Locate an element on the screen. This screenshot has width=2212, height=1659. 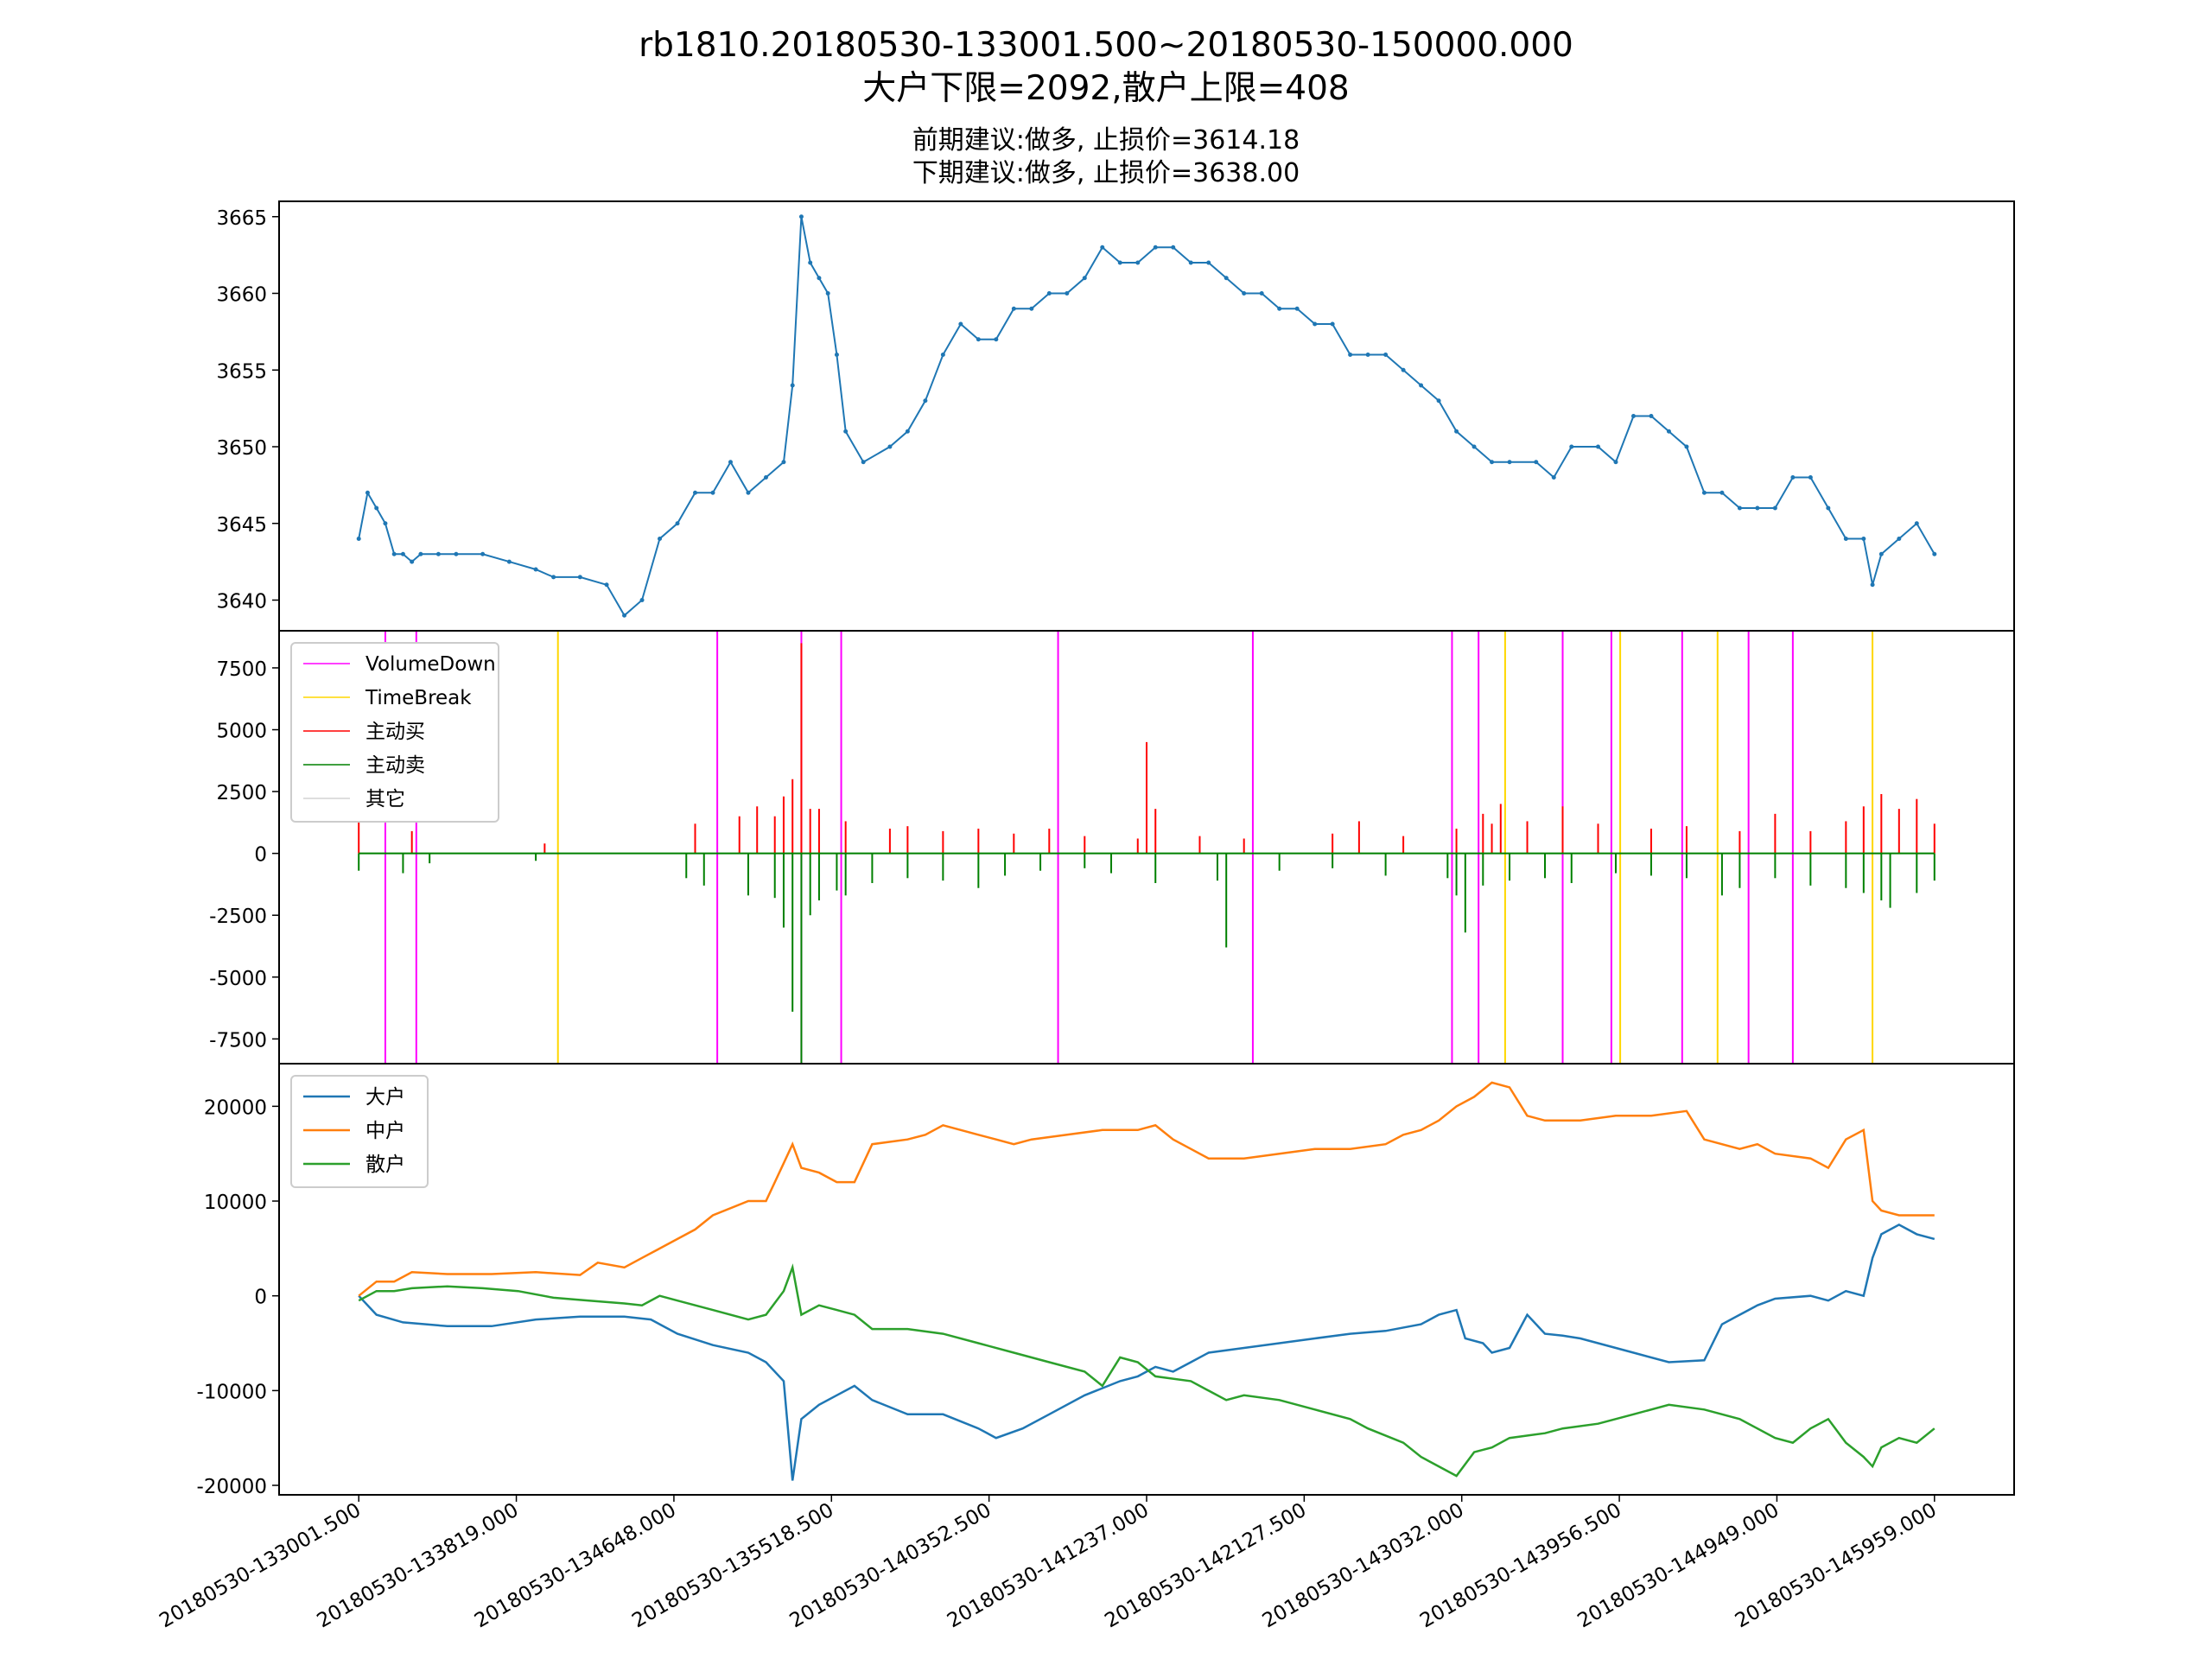
y-tick-label: 3650 is located at coordinates (241, 448).